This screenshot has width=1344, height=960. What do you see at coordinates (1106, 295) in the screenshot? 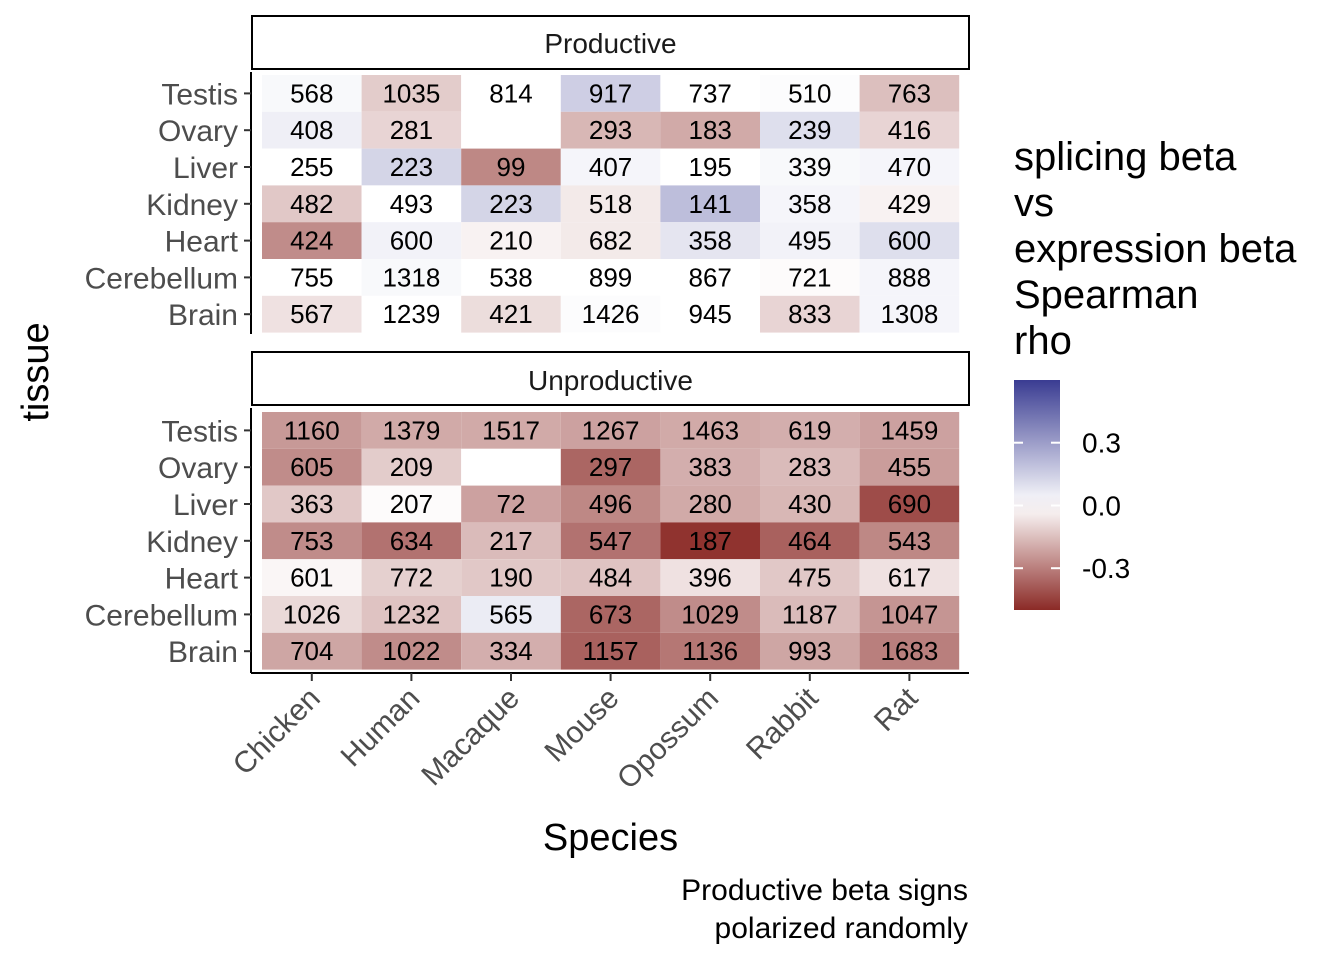
I see `legend-title-line-4: Spearman` at bounding box center [1106, 295].